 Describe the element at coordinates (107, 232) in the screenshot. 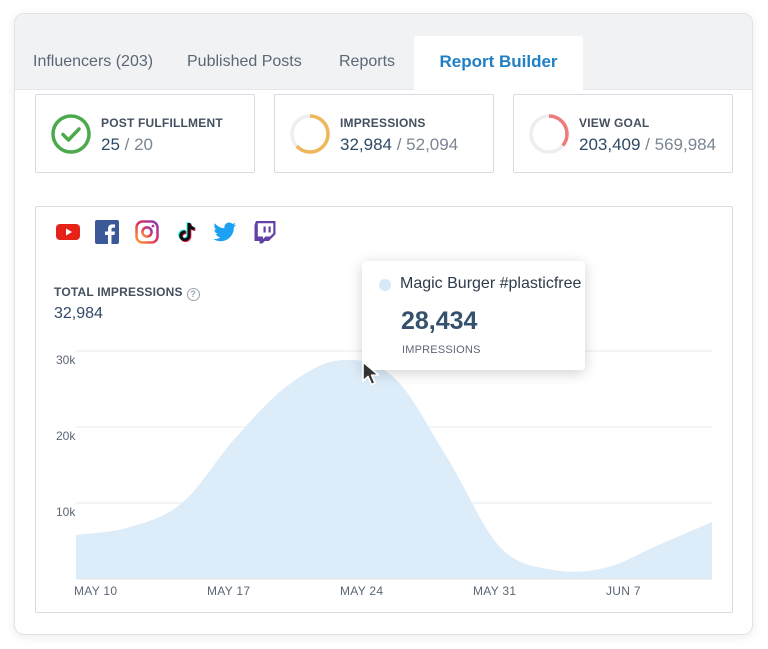

I see `facebook-icon` at that location.